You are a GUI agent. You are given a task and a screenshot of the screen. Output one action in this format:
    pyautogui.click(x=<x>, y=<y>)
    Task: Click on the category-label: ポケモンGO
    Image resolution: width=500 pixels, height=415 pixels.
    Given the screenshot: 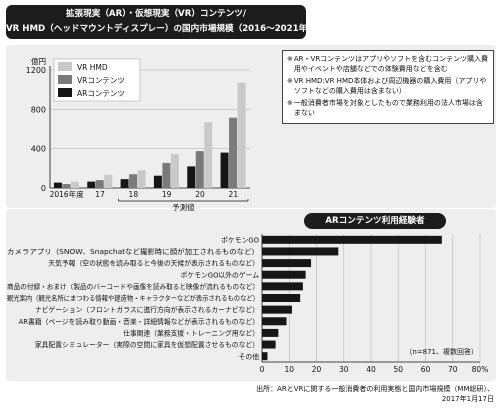 What is the action you would take?
    pyautogui.click(x=240, y=240)
    